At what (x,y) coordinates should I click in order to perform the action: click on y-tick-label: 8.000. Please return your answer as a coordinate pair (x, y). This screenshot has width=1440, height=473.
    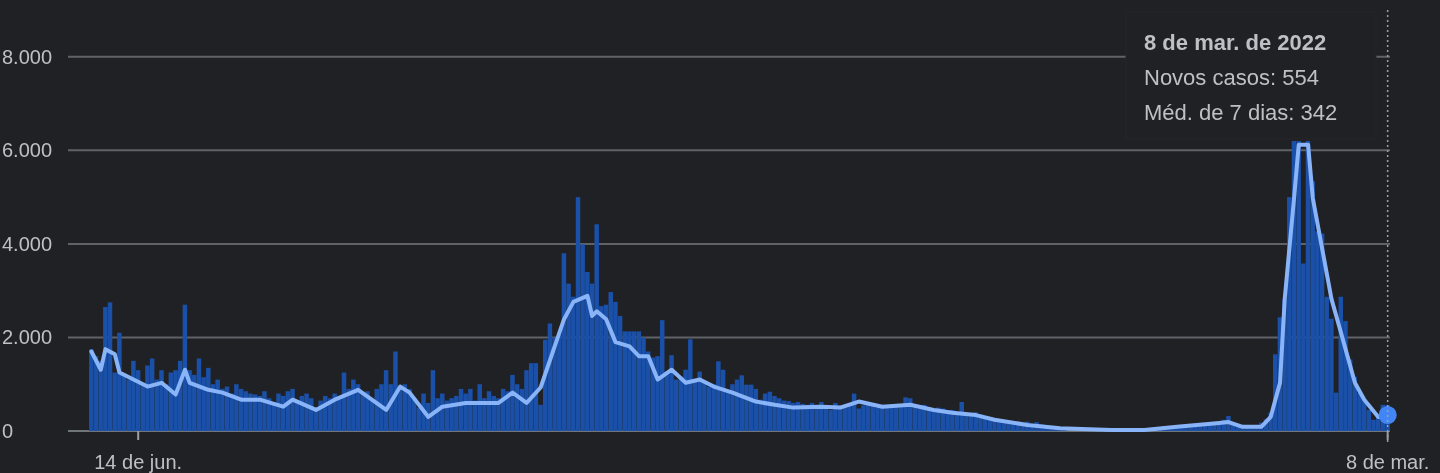
    Looking at the image, I should click on (27, 56).